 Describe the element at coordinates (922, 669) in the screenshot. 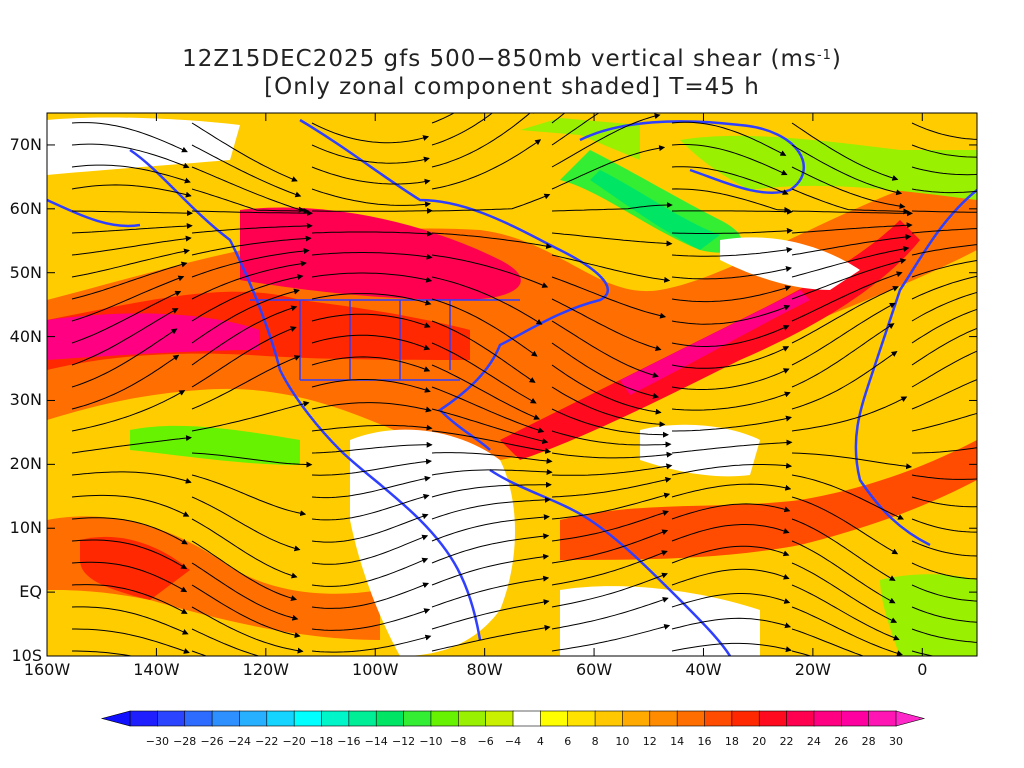

I see `lon-label: 0` at that location.